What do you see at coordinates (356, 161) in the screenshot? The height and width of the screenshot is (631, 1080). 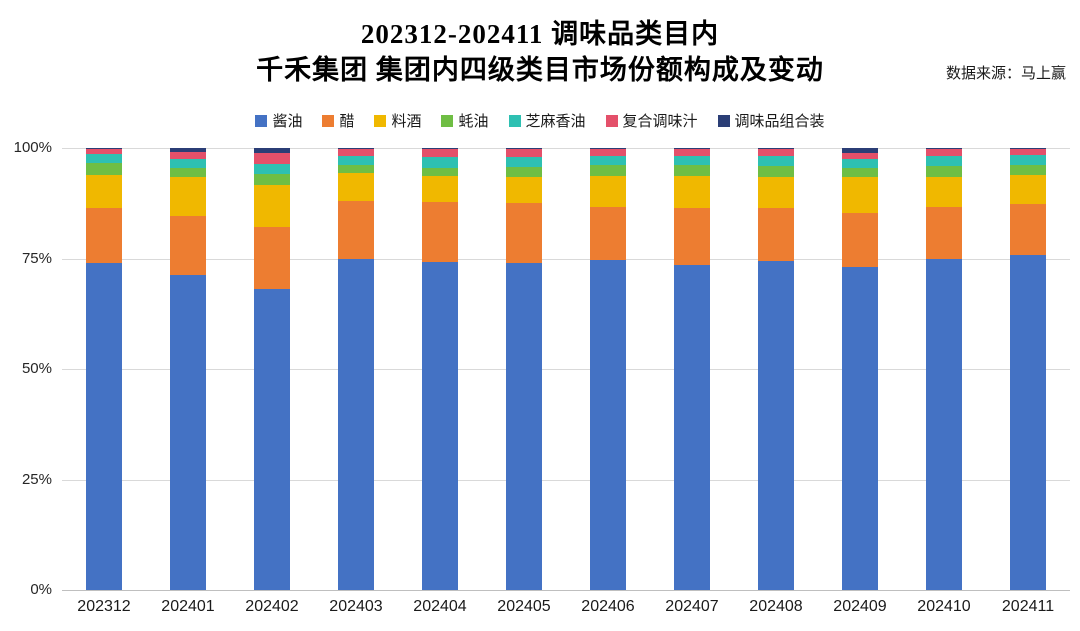 I see `bar-segment-202403-芝麻香油` at bounding box center [356, 161].